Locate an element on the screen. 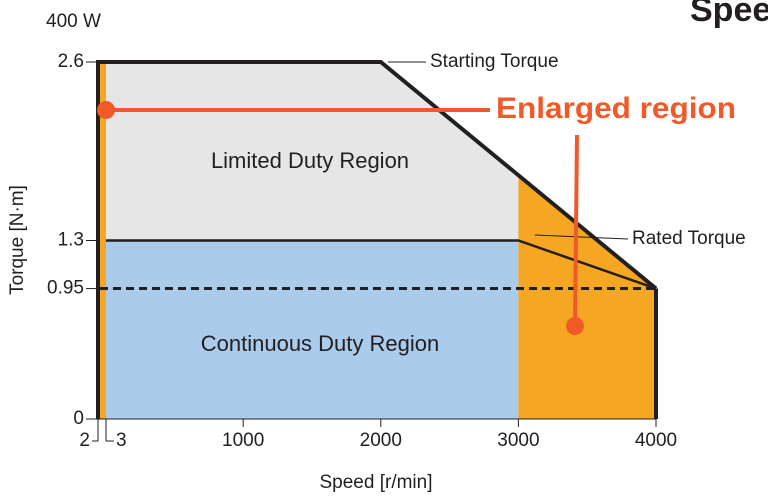 The width and height of the screenshot is (768, 501). x-tick-label: 4000 is located at coordinates (656, 440).